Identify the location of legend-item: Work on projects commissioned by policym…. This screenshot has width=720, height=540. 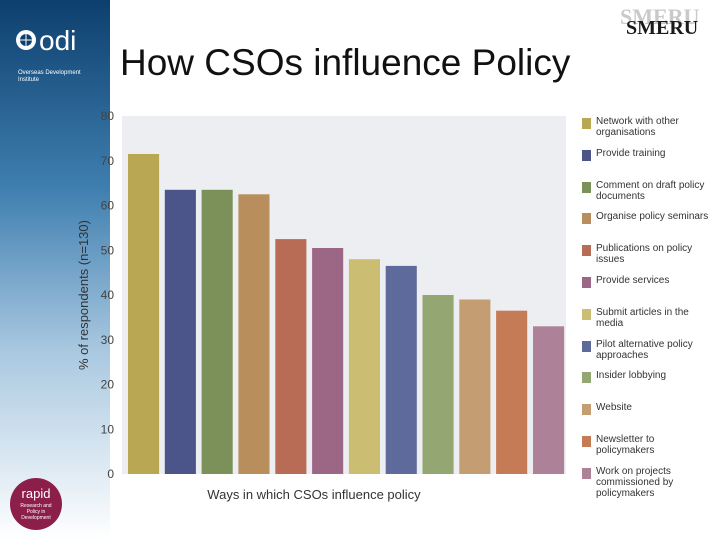
(644, 481).